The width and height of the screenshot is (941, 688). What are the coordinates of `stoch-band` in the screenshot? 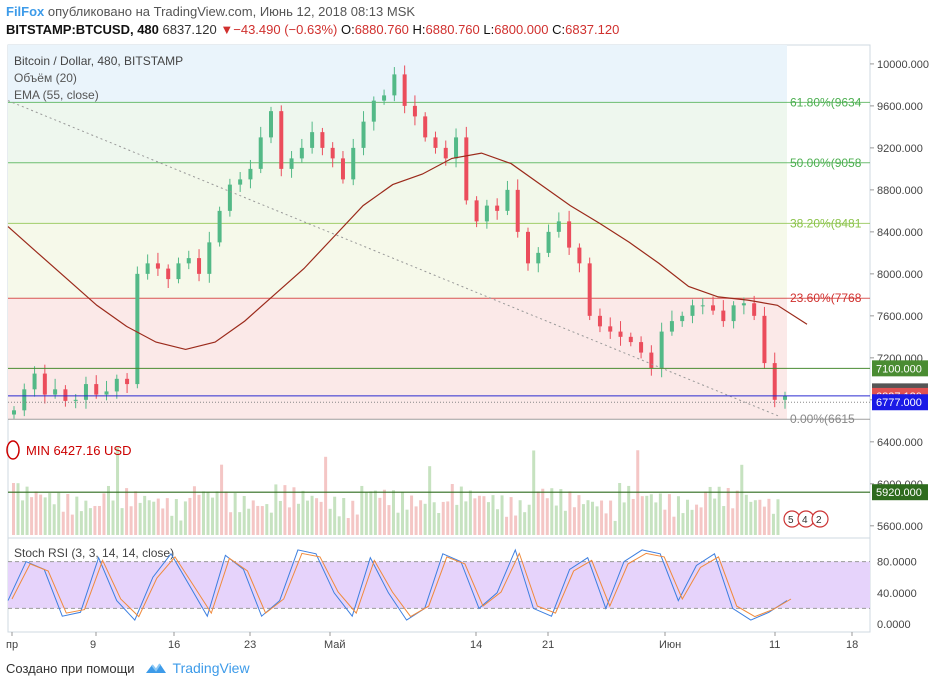 It's located at (439, 585).